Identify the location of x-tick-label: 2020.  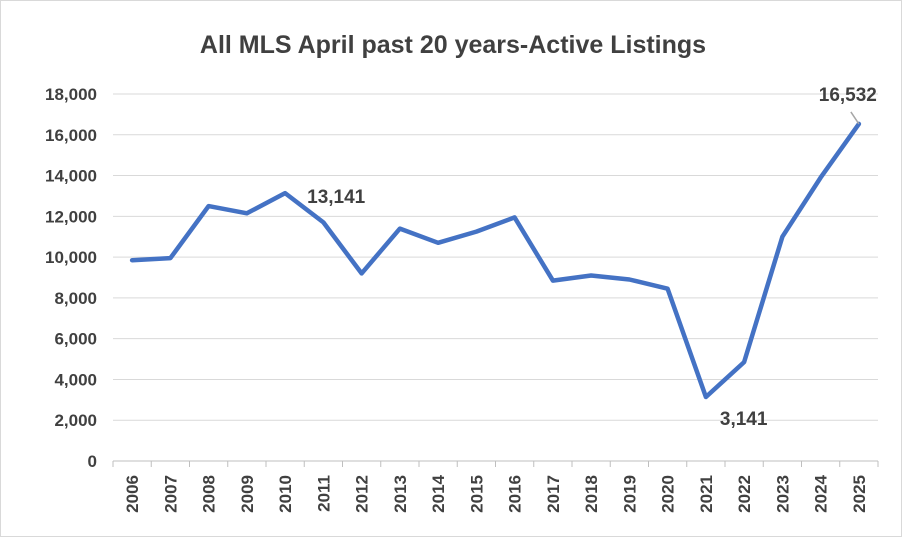
(668, 494).